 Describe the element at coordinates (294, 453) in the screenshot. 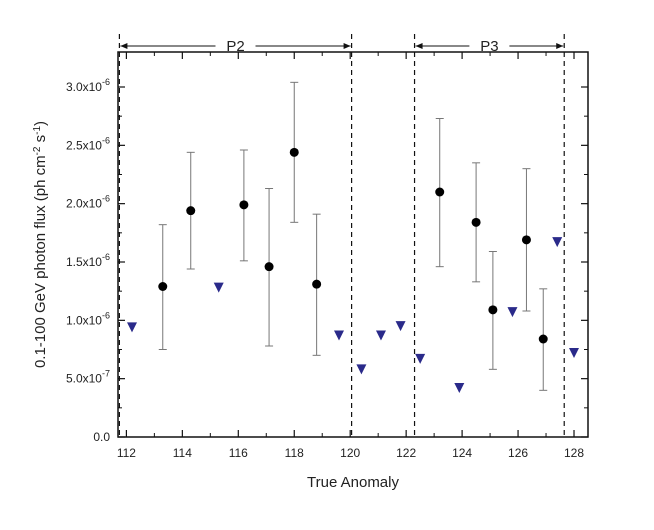

I see `x-tick-label: 118` at that location.